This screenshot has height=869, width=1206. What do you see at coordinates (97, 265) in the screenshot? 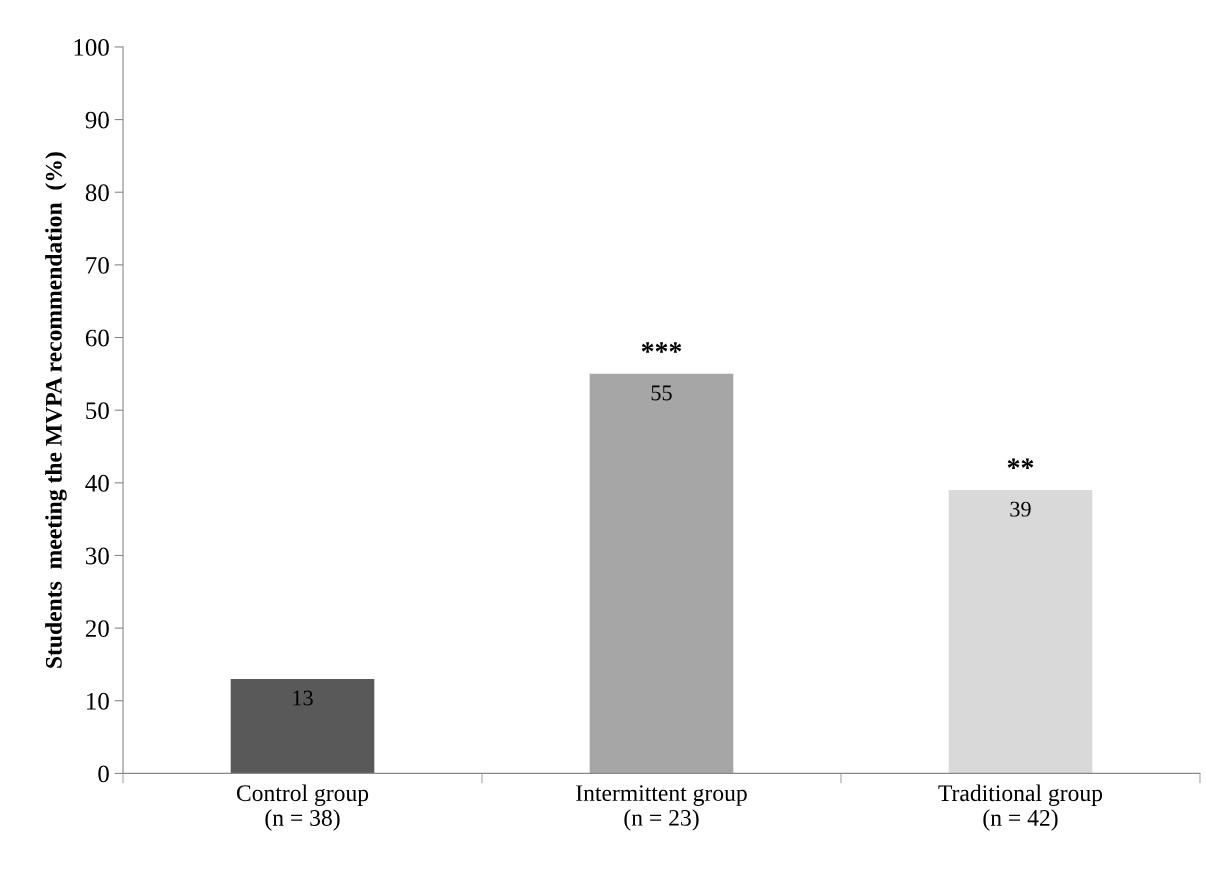
I see `y-tick-label: 70` at bounding box center [97, 265].